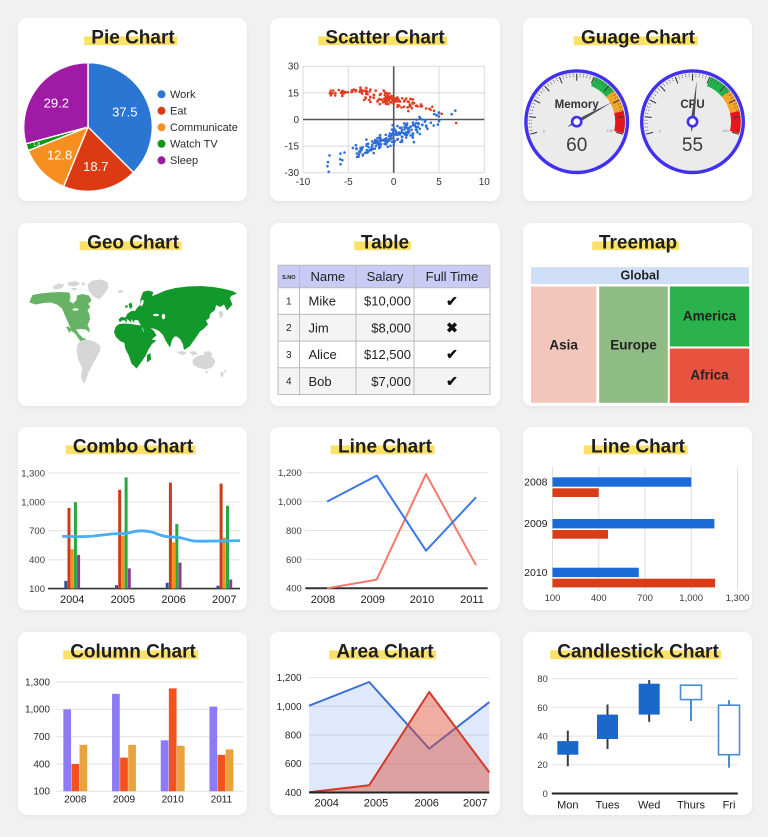 The height and width of the screenshot is (837, 768). What do you see at coordinates (289, 301) in the screenshot?
I see `svg-text: 1` at bounding box center [289, 301].